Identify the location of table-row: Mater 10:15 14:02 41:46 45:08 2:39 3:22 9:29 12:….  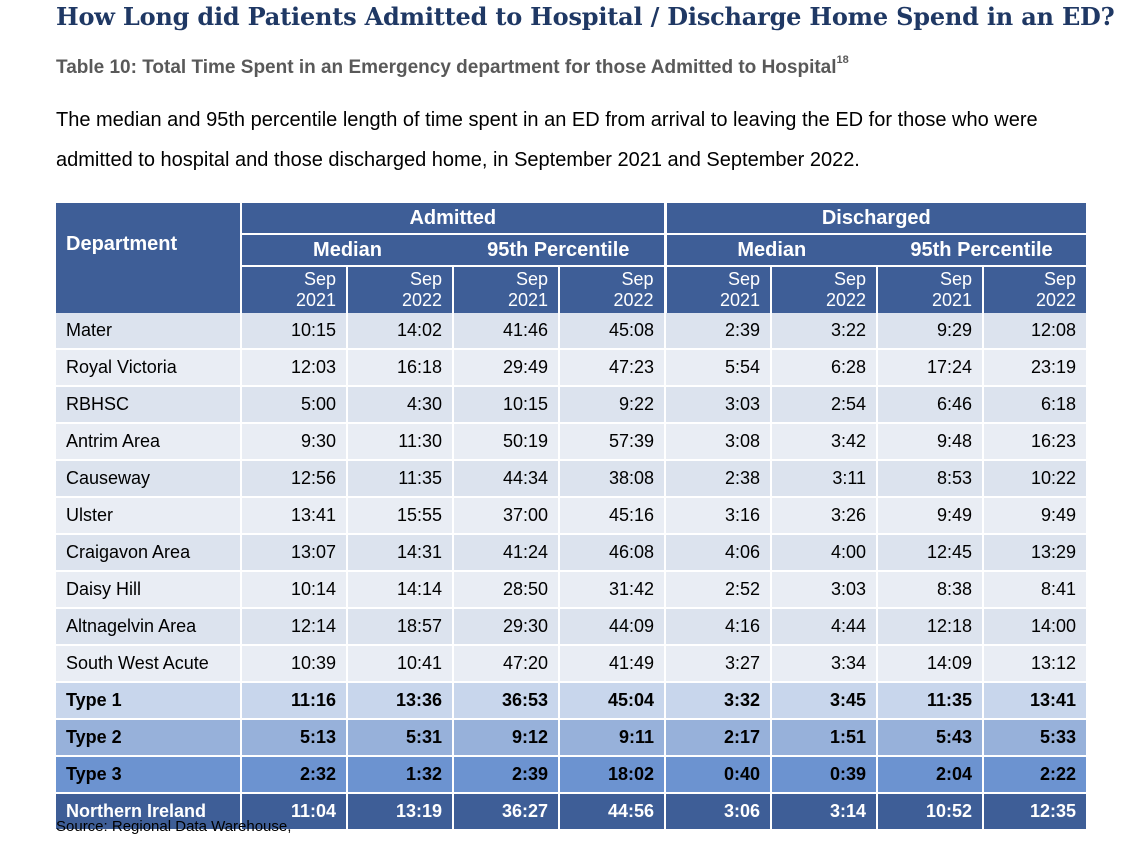
(571, 331).